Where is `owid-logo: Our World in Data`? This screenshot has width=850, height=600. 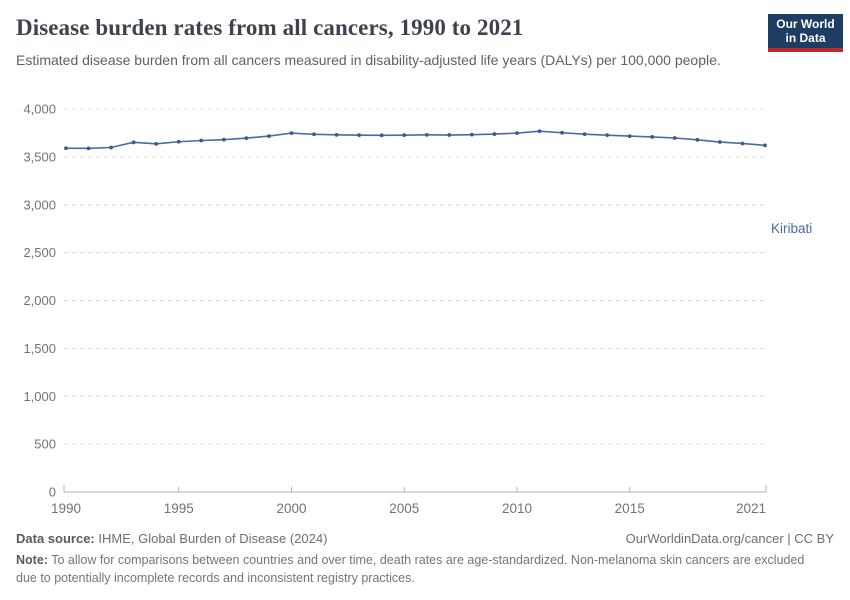 owid-logo: Our World in Data is located at coordinates (805, 33).